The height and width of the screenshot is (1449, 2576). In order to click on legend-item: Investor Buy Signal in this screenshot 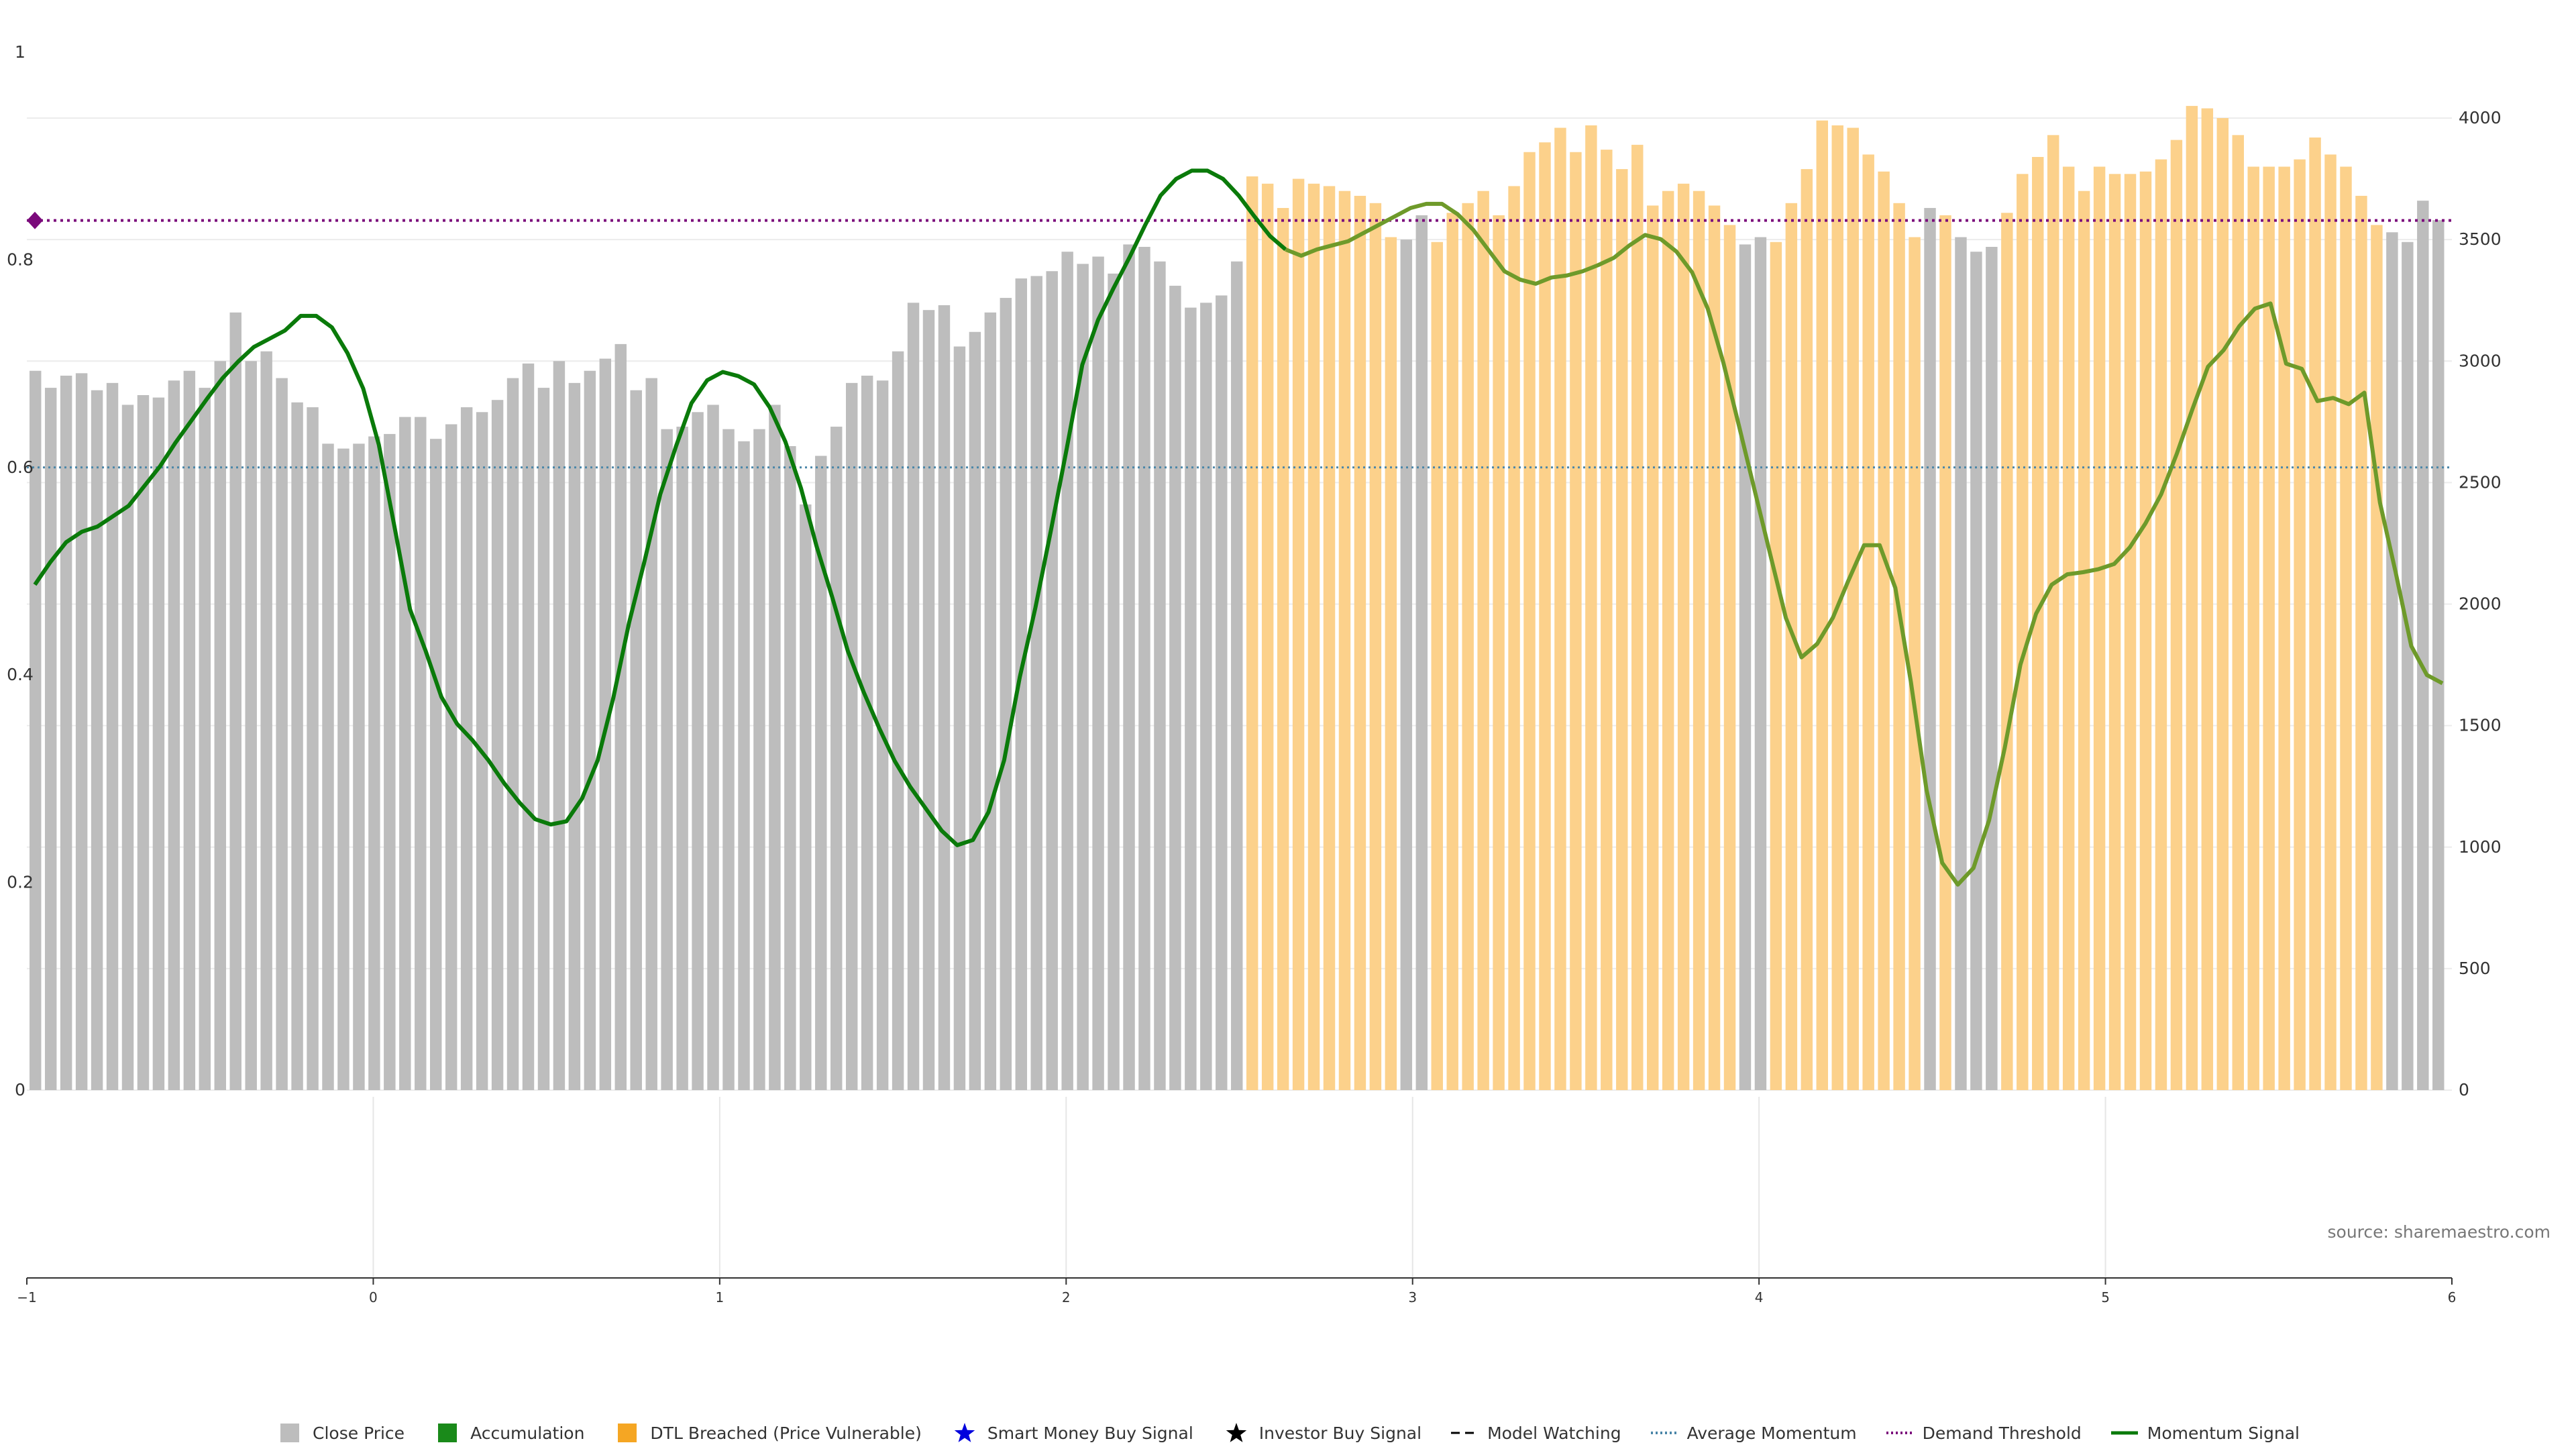, I will do `click(1322, 1433)`.